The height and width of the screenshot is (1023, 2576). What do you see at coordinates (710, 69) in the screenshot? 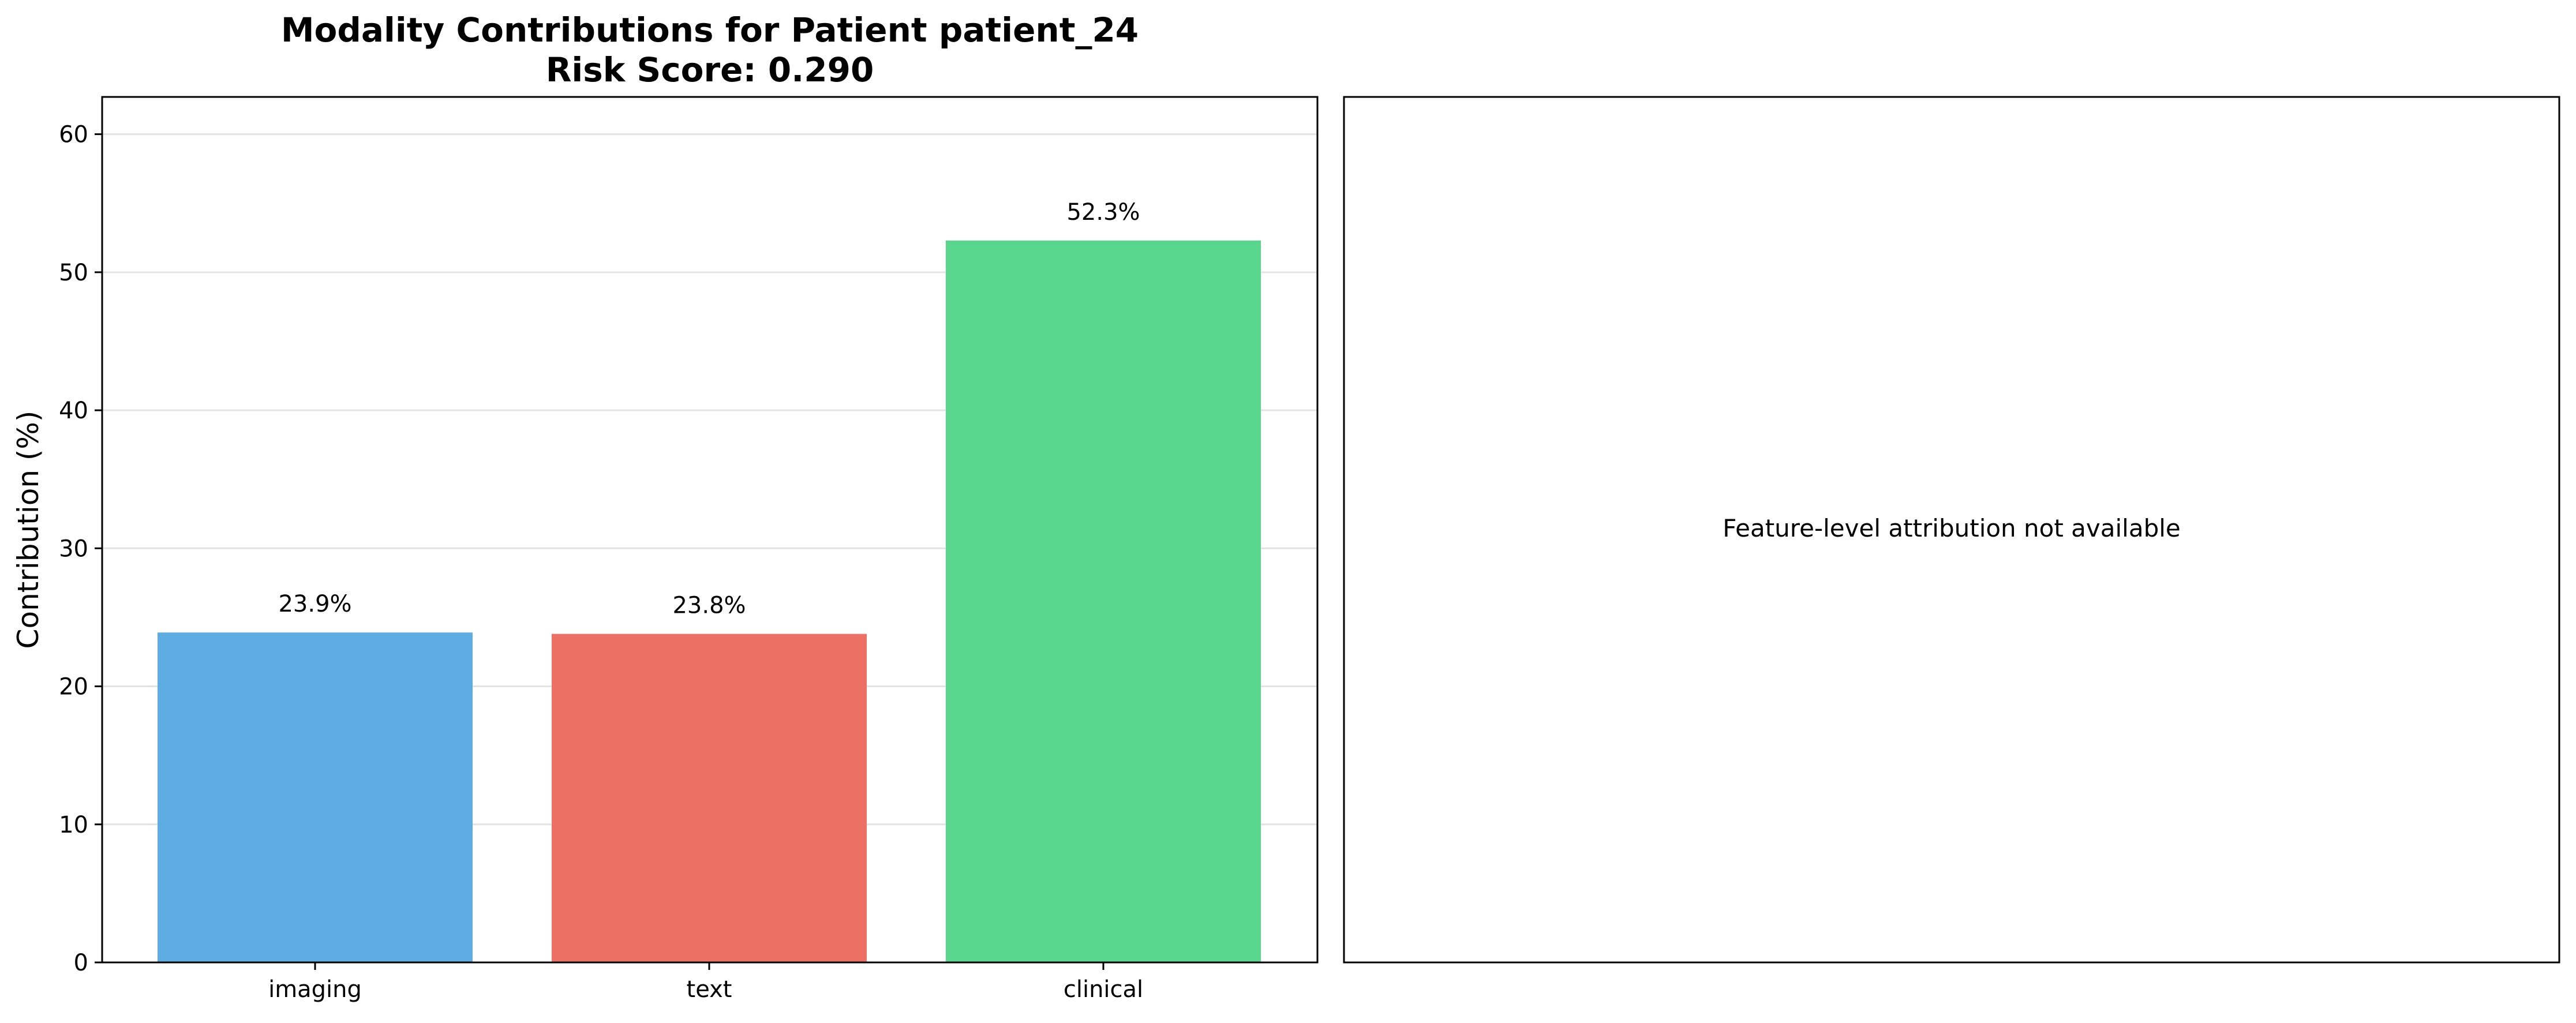
I see `chart-subtitle: Risk Score: 0.290` at bounding box center [710, 69].